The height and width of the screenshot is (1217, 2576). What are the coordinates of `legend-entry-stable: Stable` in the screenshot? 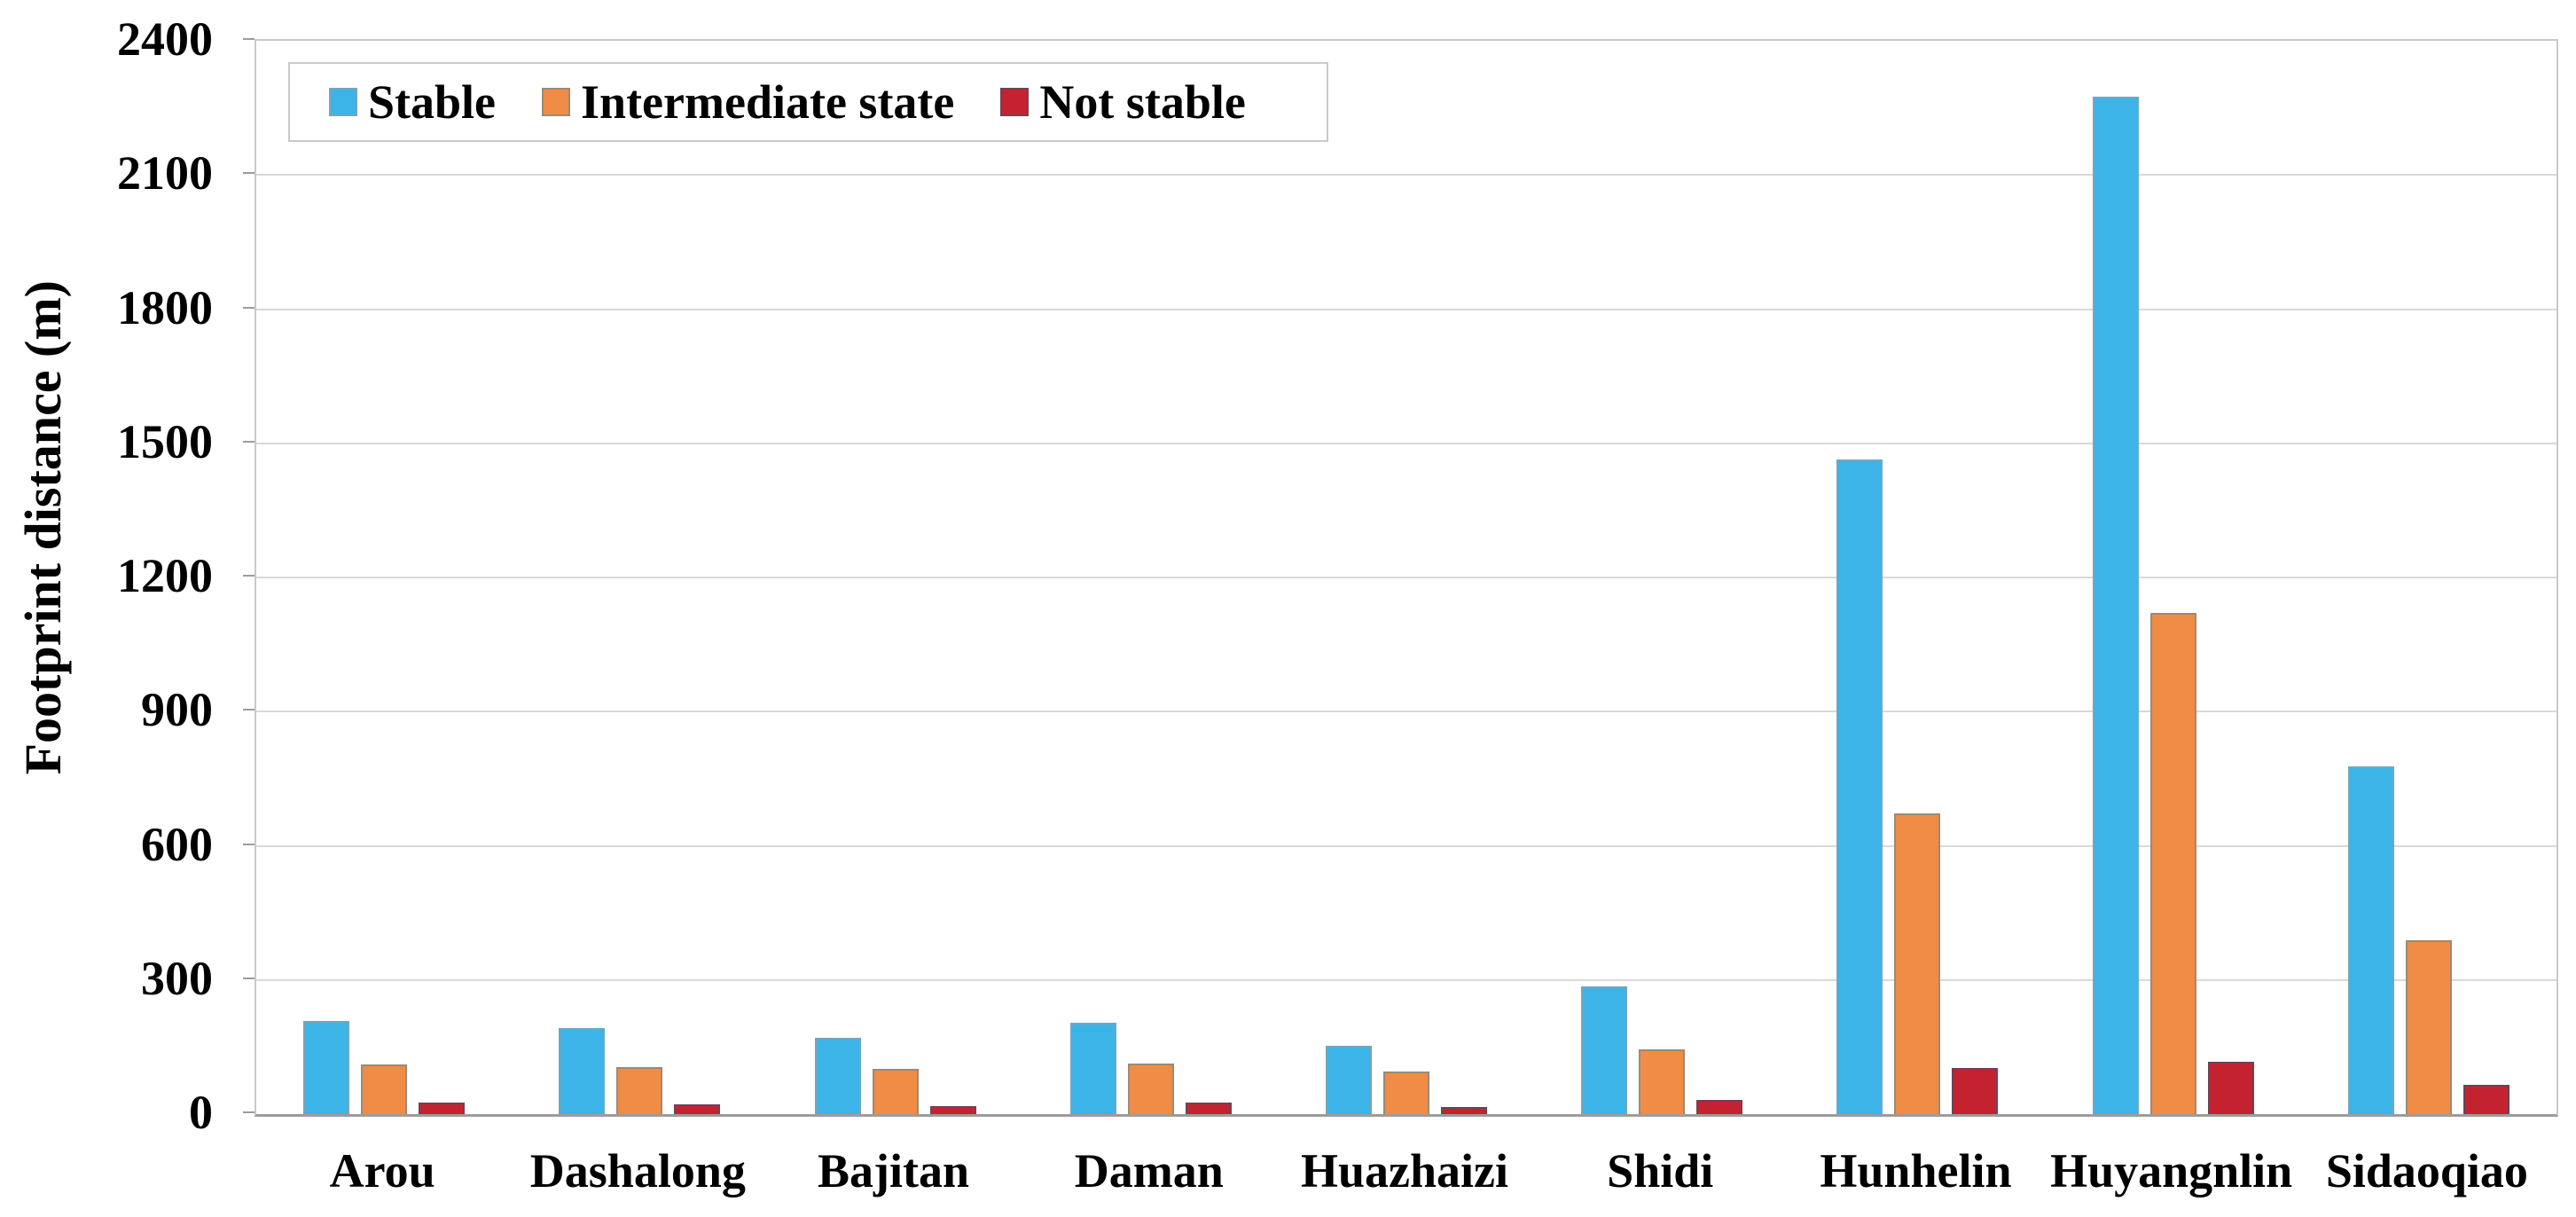 It's located at (412, 102).